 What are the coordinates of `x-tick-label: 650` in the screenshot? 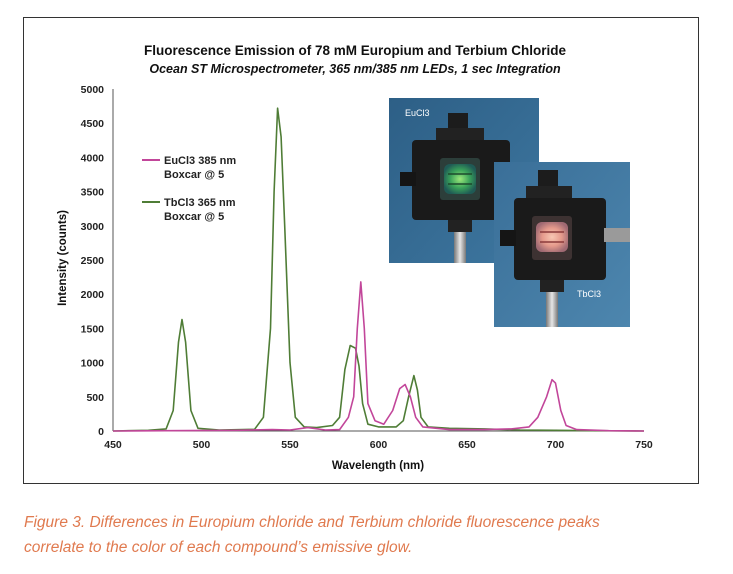 It's located at (467, 445).